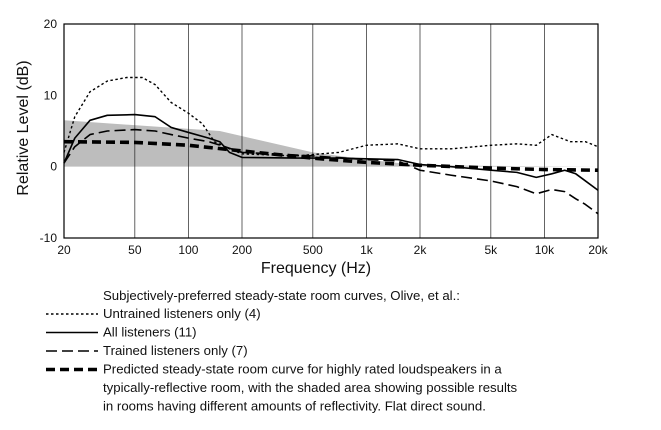  I want to click on y-tick-label: 0, so click(53, 167).